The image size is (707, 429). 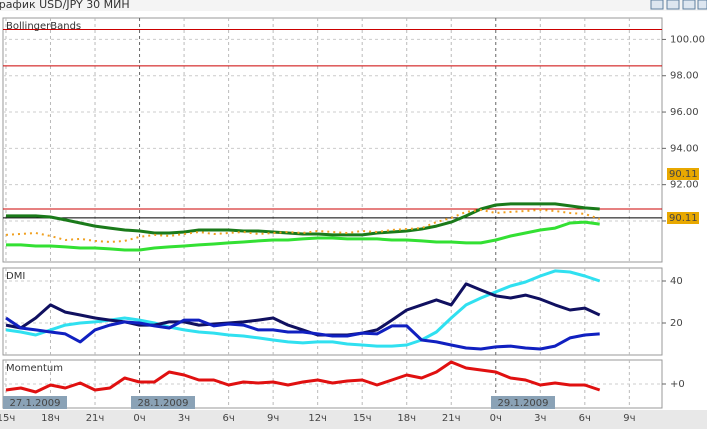 I want to click on title-bar, so click(x=353, y=5).